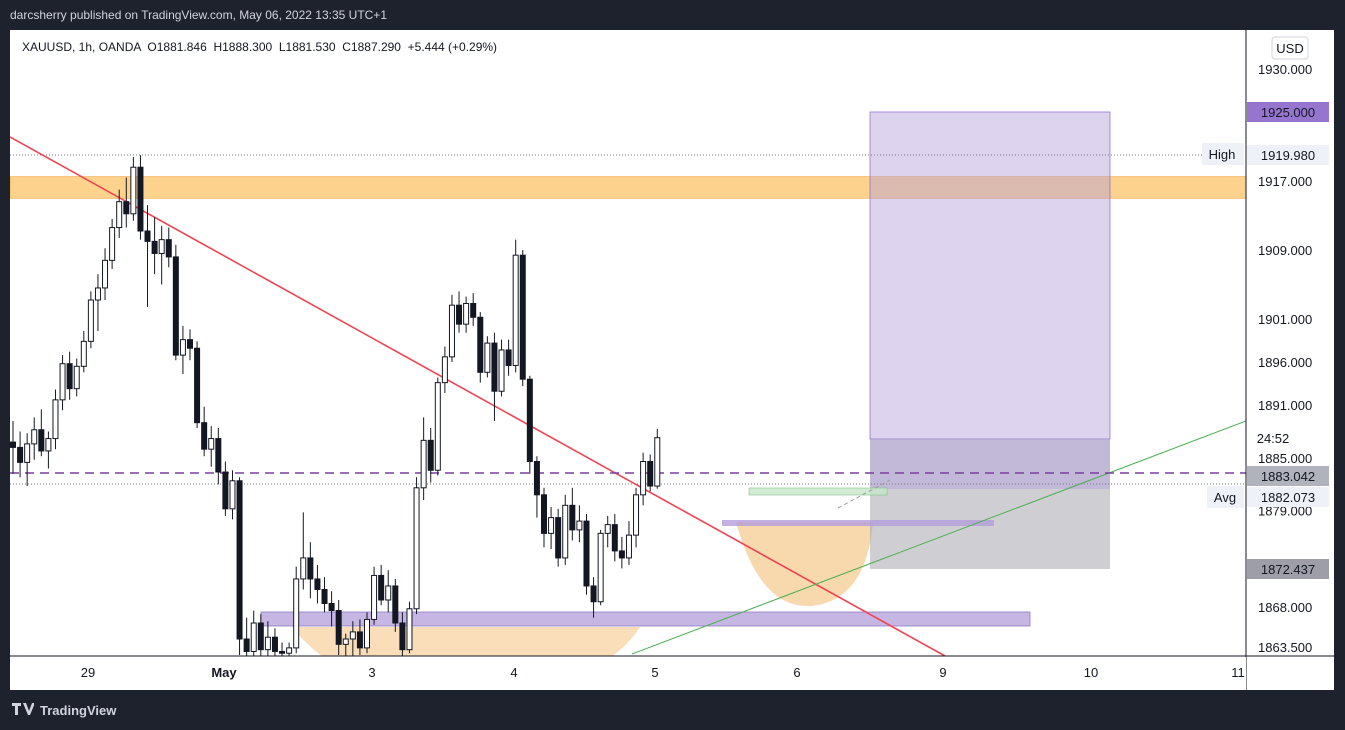  I want to click on price-tick-label: 1896.000, so click(1285, 362).